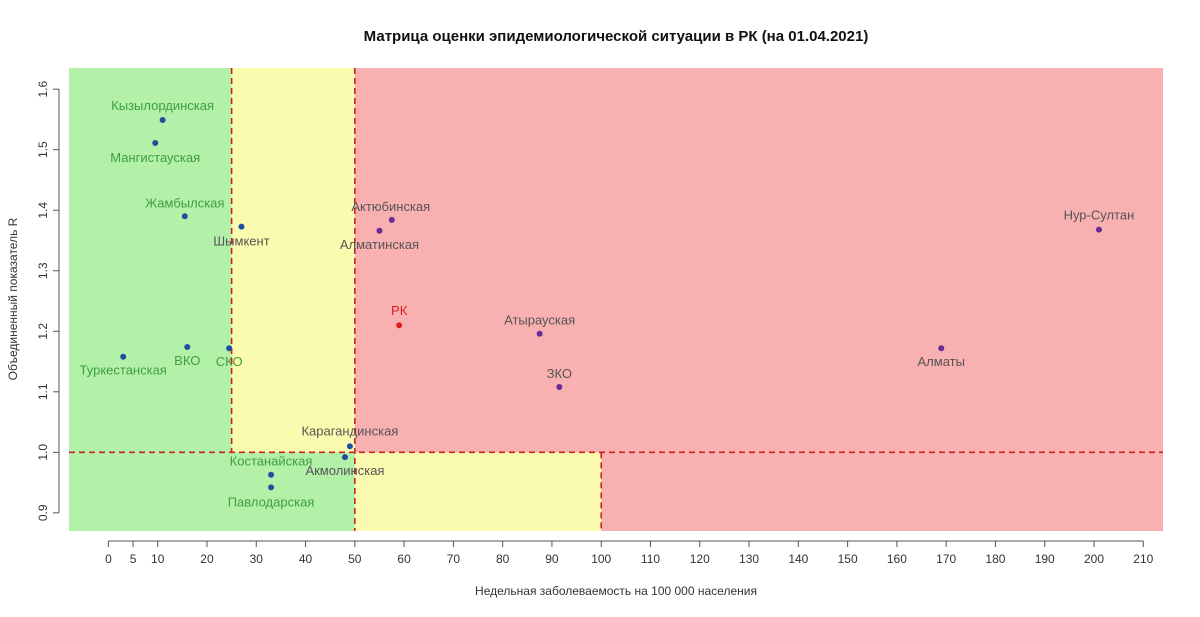 This screenshot has height=617, width=1200. What do you see at coordinates (43, 210) in the screenshot?
I see `y-tick-label: 1.4` at bounding box center [43, 210].